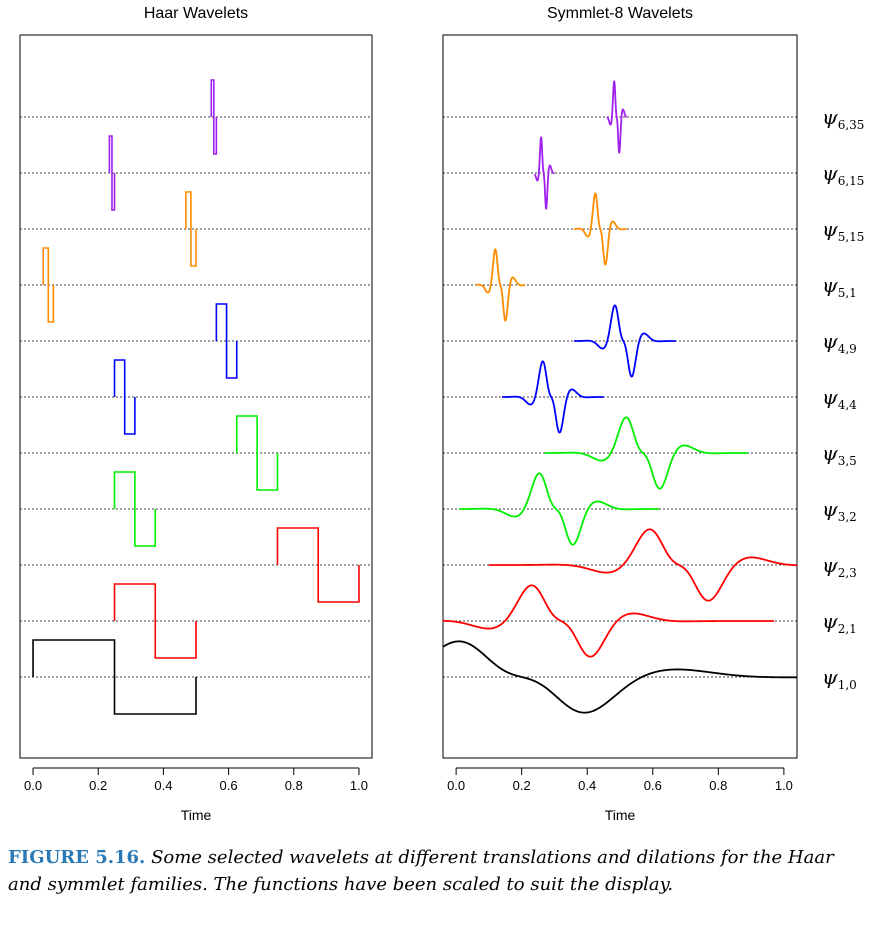 The image size is (879, 931). What do you see at coordinates (843, 118) in the screenshot?
I see `row-label: ψ6,35` at bounding box center [843, 118].